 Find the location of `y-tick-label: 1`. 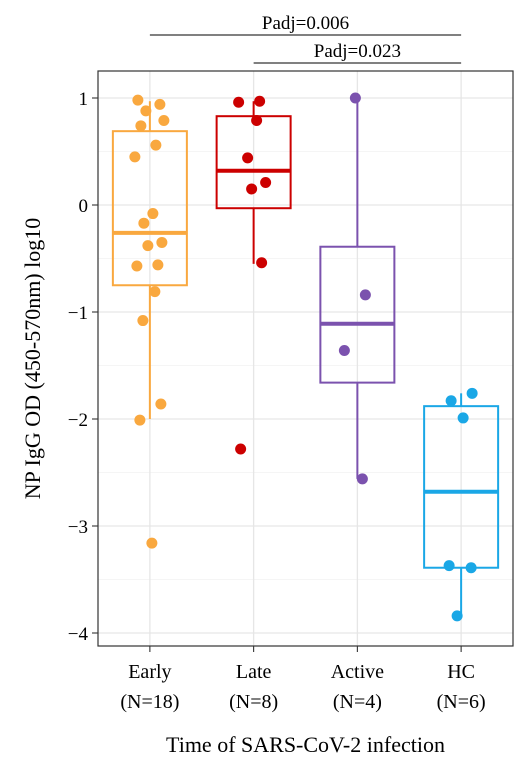

y-tick-label: 1 is located at coordinates (84, 99).